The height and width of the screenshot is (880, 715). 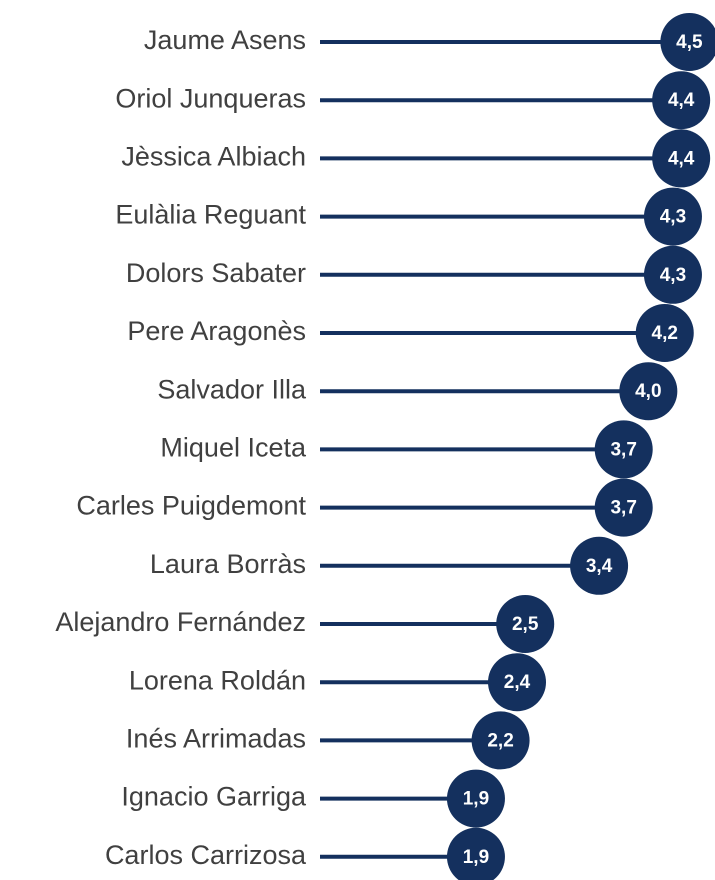 What do you see at coordinates (216, 739) in the screenshot?
I see `category-label: Inés Arrimadas` at bounding box center [216, 739].